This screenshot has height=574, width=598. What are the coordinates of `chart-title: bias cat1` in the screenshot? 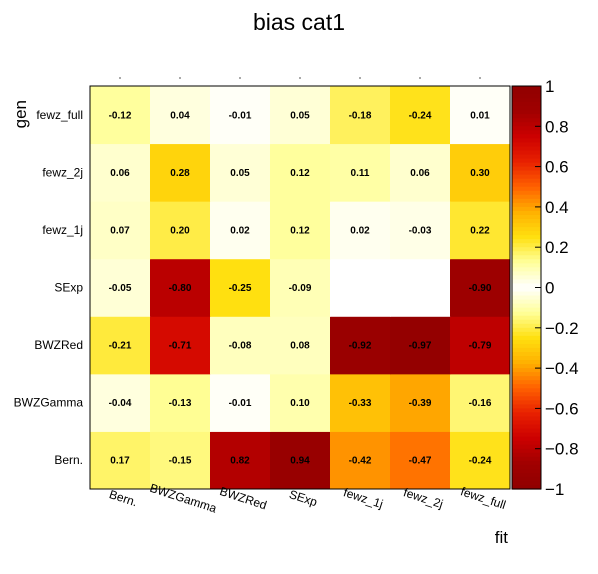 It's located at (299, 22).